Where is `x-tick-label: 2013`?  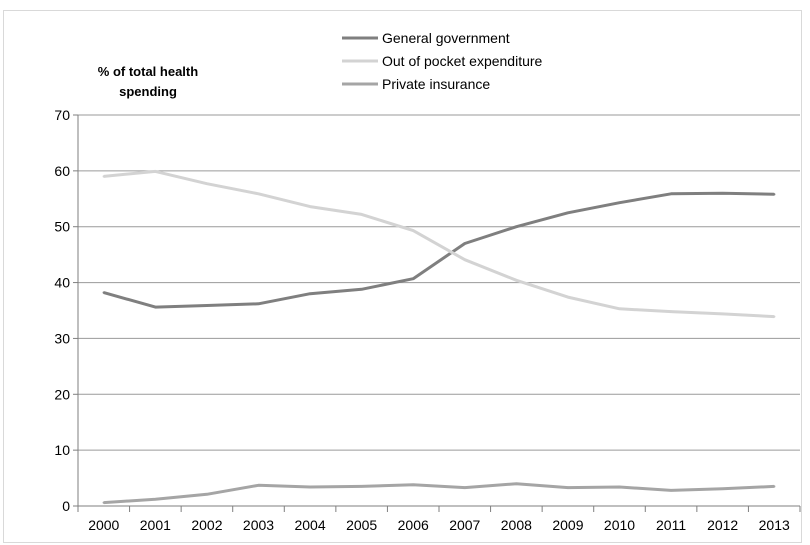
x-tick-label: 2013 is located at coordinates (774, 525).